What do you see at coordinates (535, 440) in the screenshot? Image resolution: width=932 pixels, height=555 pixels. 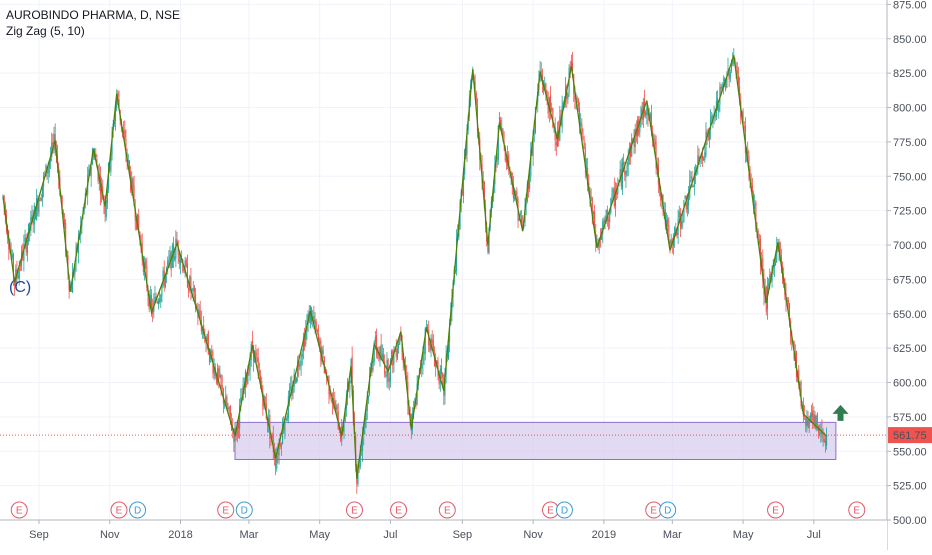 I see `support-zone` at bounding box center [535, 440].